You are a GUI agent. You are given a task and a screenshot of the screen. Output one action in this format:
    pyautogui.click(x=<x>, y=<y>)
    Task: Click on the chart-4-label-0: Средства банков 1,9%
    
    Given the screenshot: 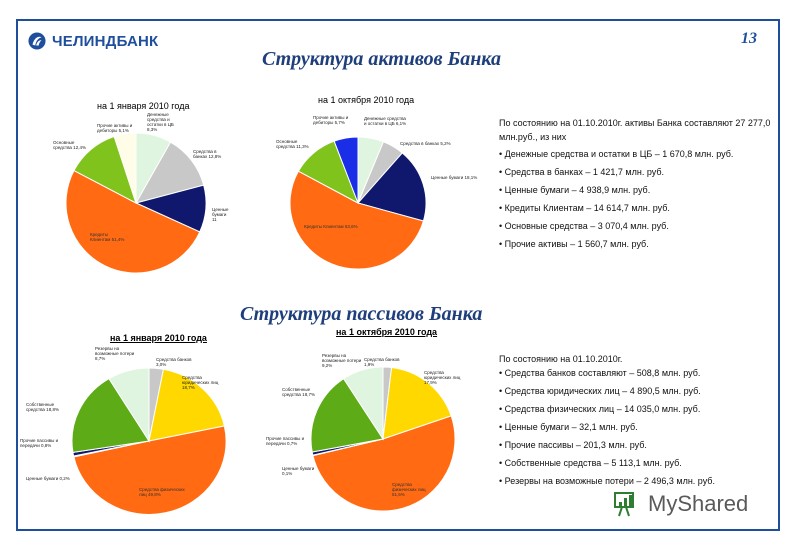 What is the action you would take?
    pyautogui.click(x=382, y=362)
    